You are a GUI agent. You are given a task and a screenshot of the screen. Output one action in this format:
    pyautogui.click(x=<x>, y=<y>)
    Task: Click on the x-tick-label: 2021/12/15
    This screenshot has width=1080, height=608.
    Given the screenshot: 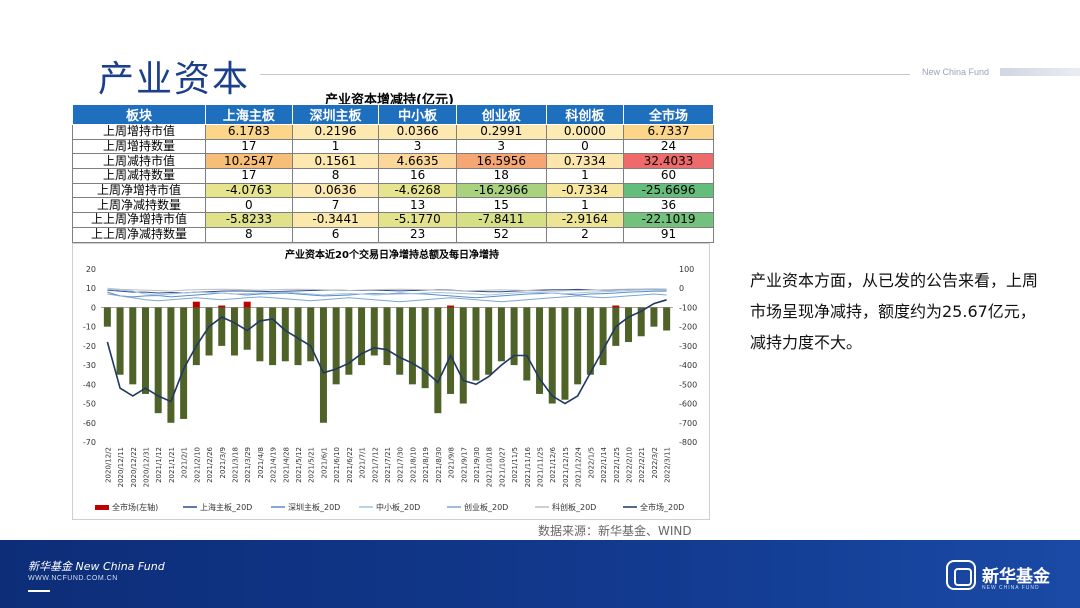 What is the action you would take?
    pyautogui.click(x=566, y=467)
    